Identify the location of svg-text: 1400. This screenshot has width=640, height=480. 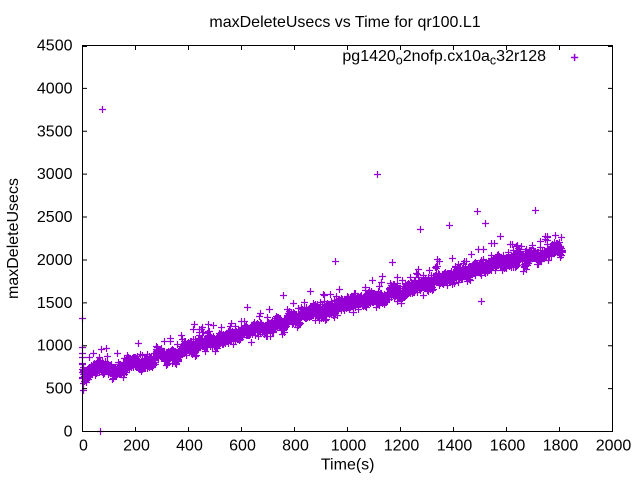
(455, 446).